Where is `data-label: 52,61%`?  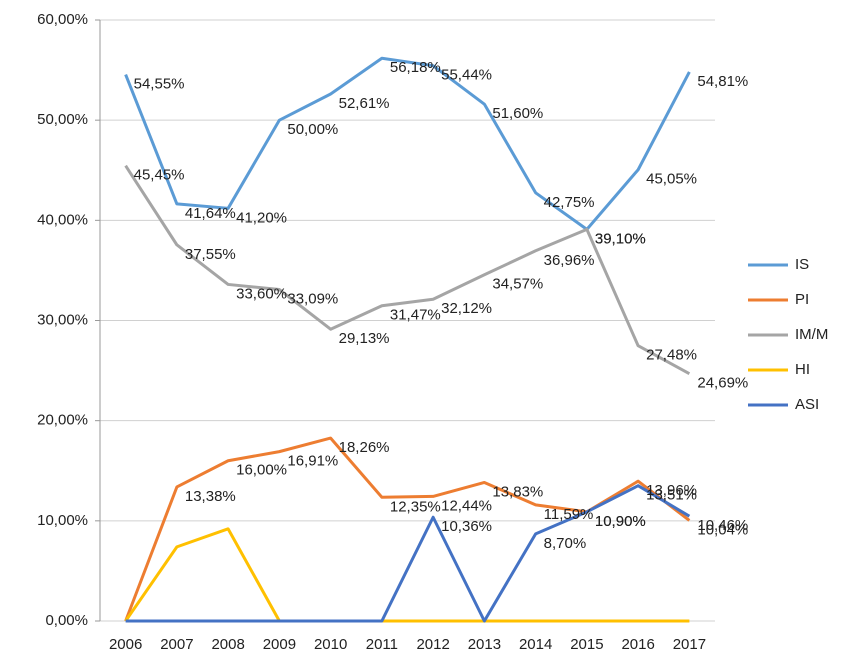
data-label: 52,61% is located at coordinates (364, 103).